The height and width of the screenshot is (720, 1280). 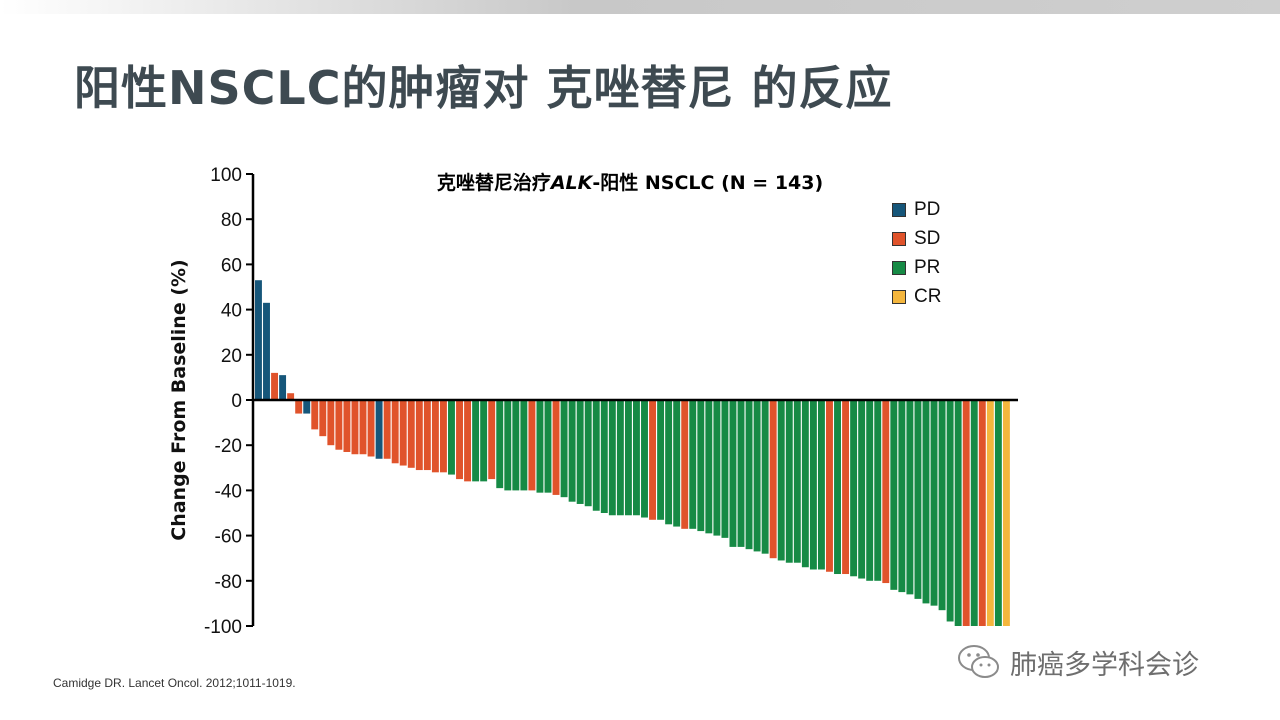 What do you see at coordinates (179, 399) in the screenshot?
I see `y-axis-label: Change From Baseline (%)` at bounding box center [179, 399].